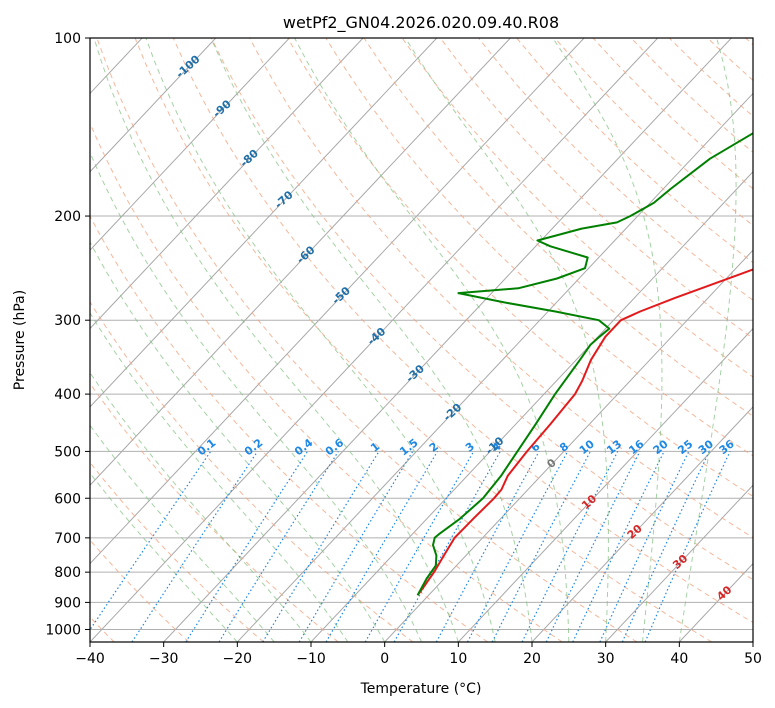 The image size is (775, 708). I want to click on y-tick-label: 100, so click(67, 39).